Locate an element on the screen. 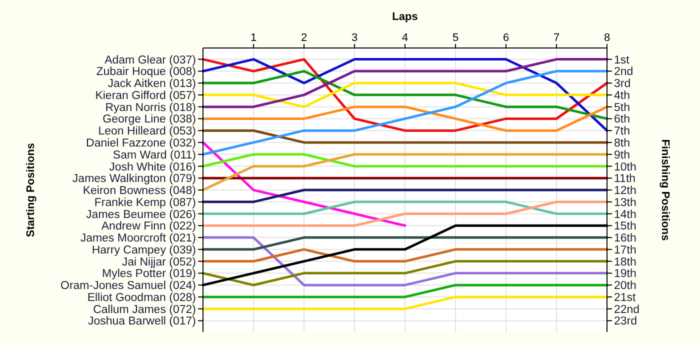 This screenshot has width=700, height=345. y2-tick-label: 19th is located at coordinates (625, 274).